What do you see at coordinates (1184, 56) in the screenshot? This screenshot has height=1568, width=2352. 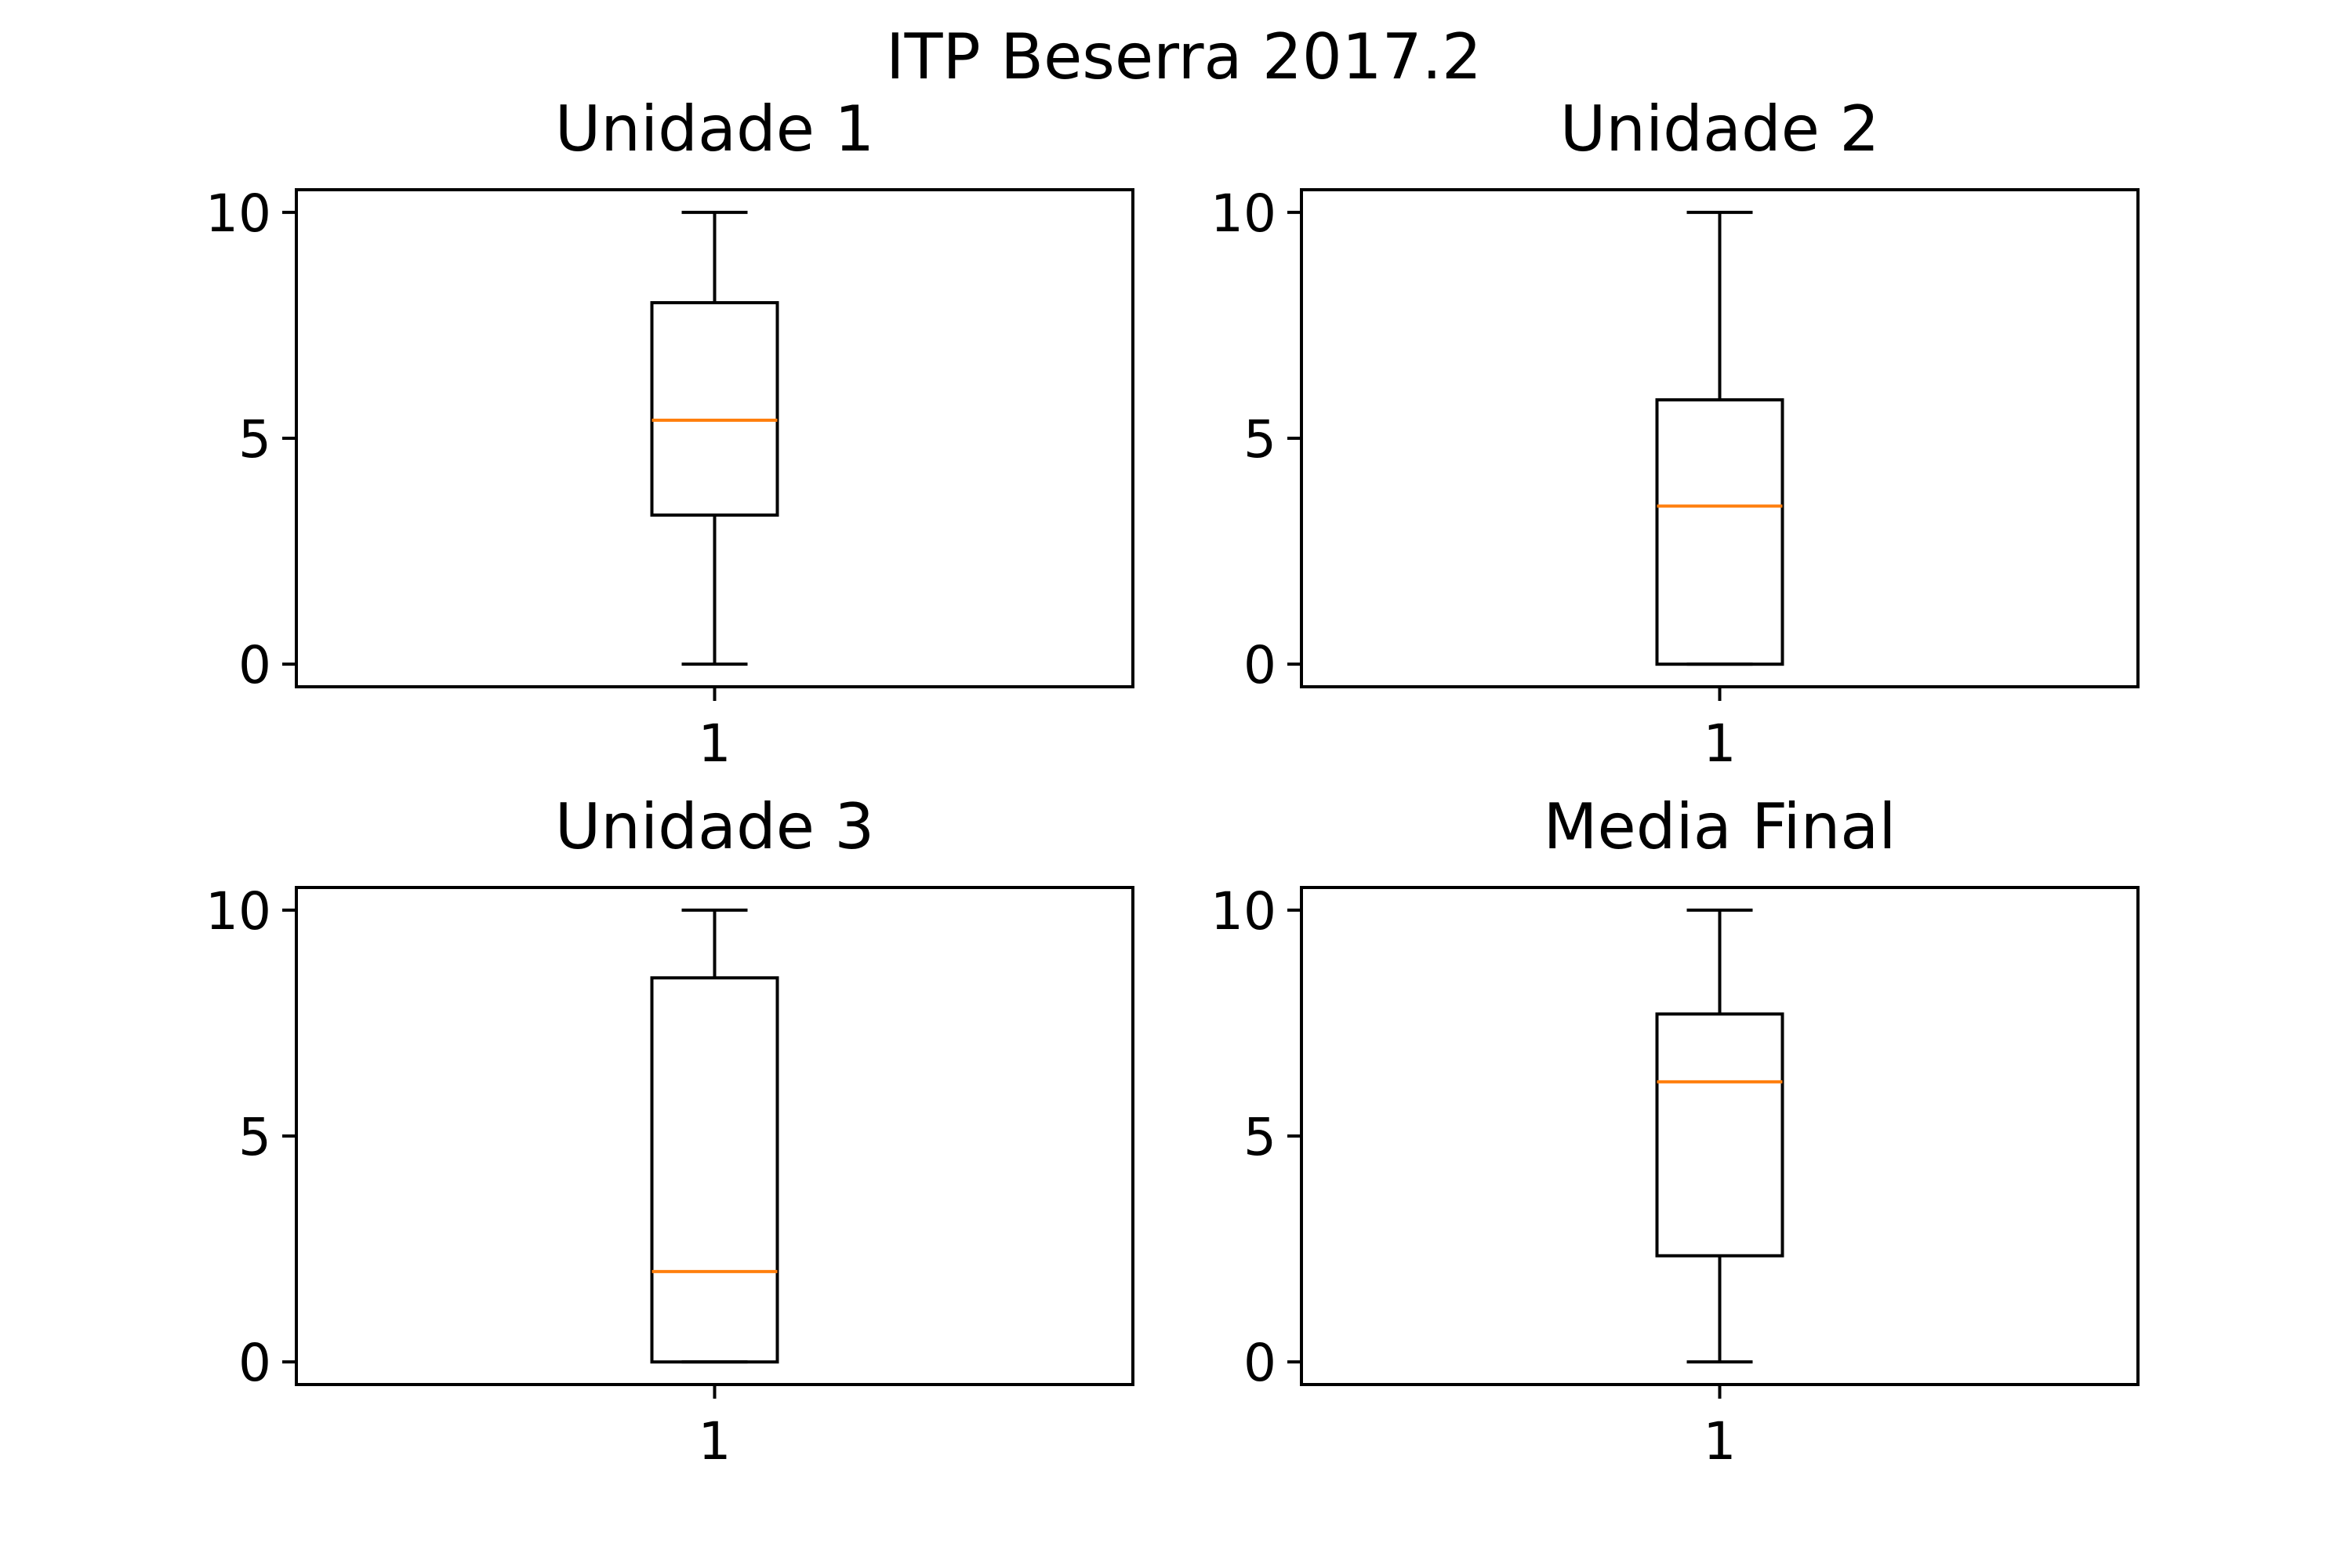 I see `figure-title: ITP Beserra 2017.2` at bounding box center [1184, 56].